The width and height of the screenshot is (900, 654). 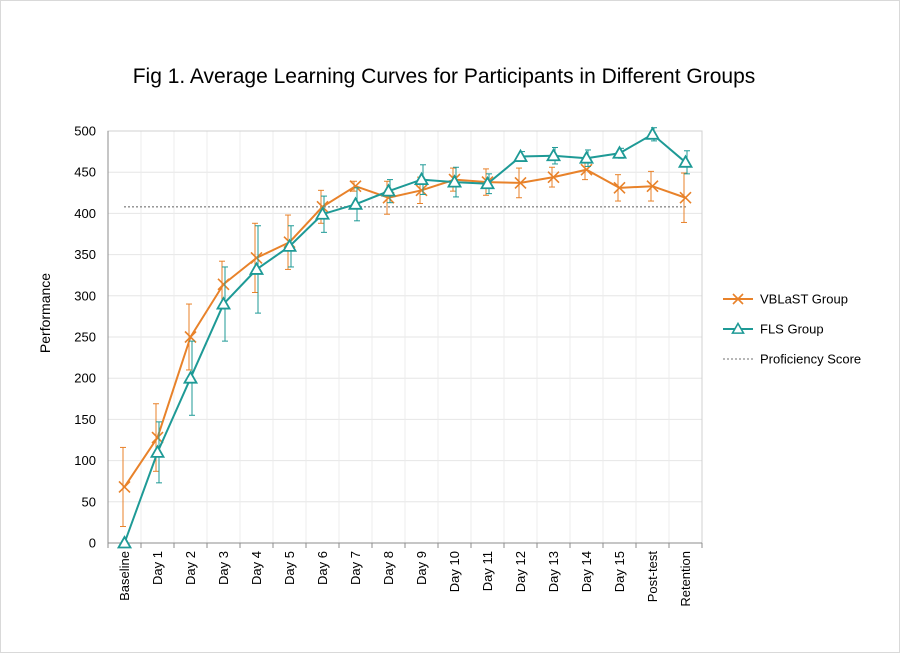 I want to click on y-tick-label: 100, so click(x=85, y=460).